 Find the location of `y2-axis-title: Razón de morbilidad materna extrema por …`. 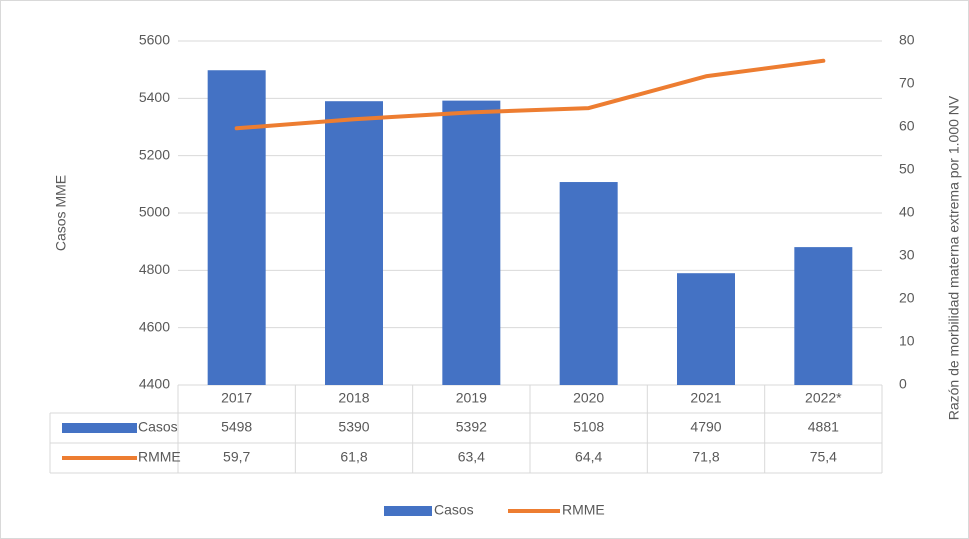

y2-axis-title: Razón de morbilidad materna extrema por … is located at coordinates (954, 257).